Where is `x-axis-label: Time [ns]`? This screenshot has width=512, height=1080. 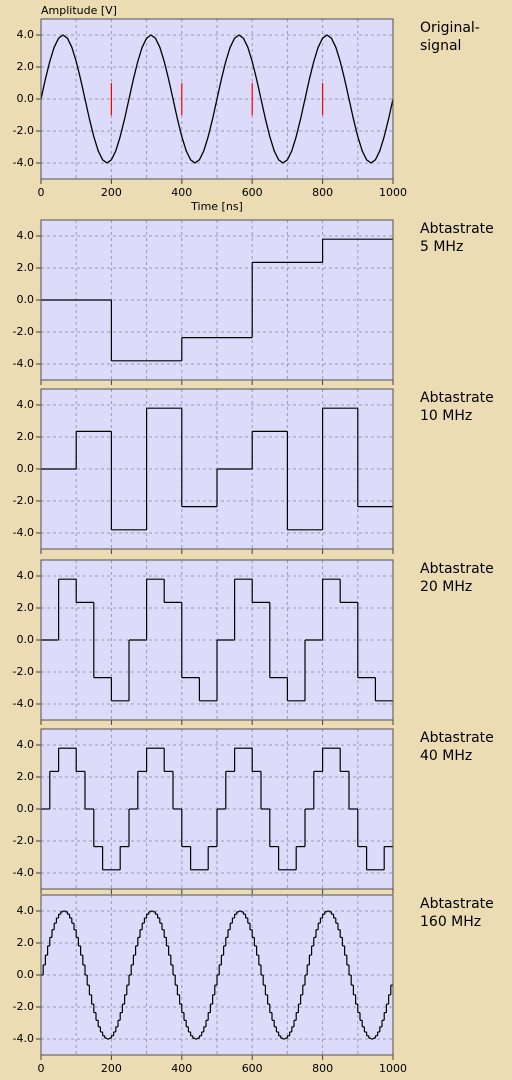
x-axis-label: Time [ns] is located at coordinates (216, 206).